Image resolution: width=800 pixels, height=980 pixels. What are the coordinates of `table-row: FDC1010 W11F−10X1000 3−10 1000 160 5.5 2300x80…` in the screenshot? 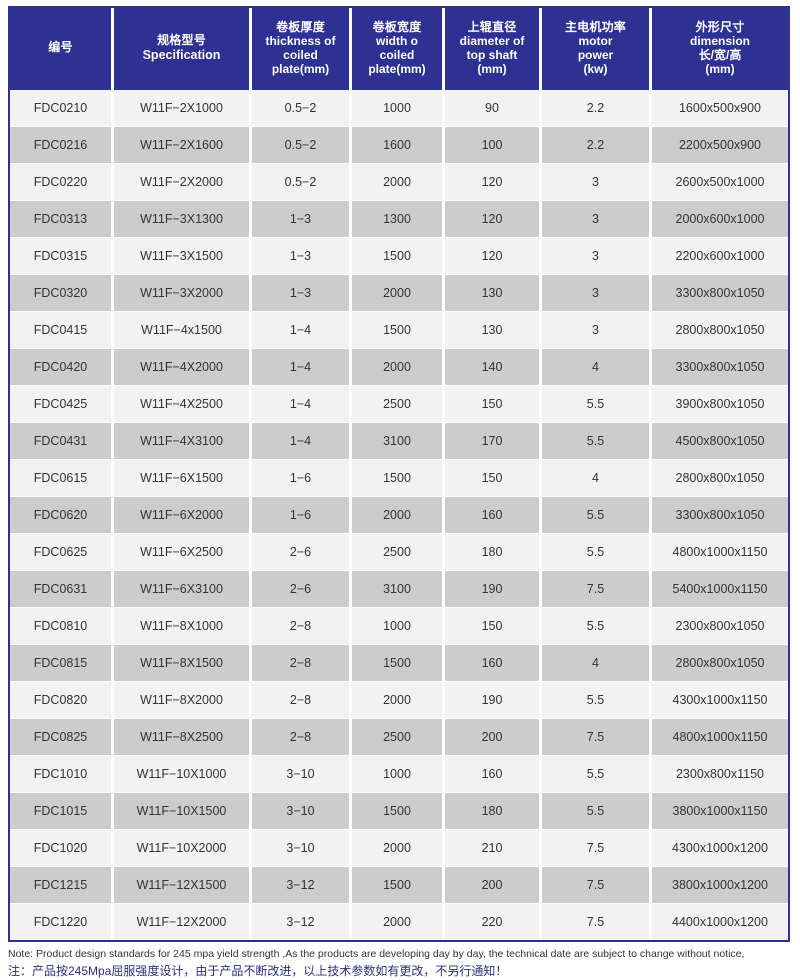 It's located at (399, 774).